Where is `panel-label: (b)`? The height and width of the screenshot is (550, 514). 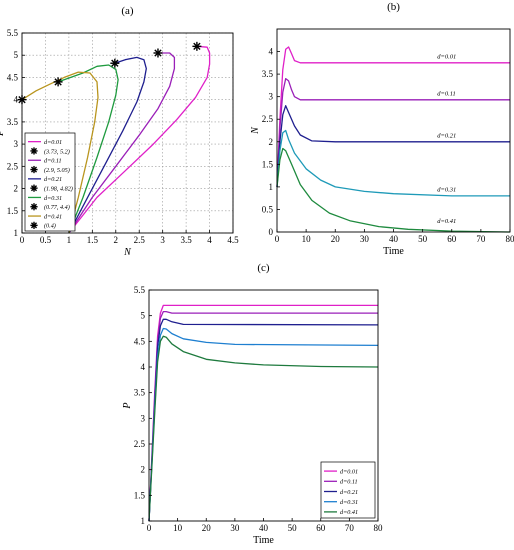
panel-label: (b) is located at coordinates (393, 7).